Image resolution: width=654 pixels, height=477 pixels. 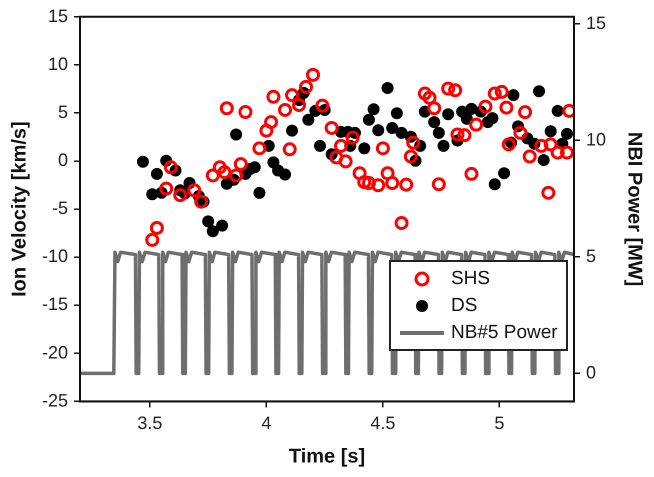 I want to click on x-axis-title: Time [s], so click(x=327, y=457).